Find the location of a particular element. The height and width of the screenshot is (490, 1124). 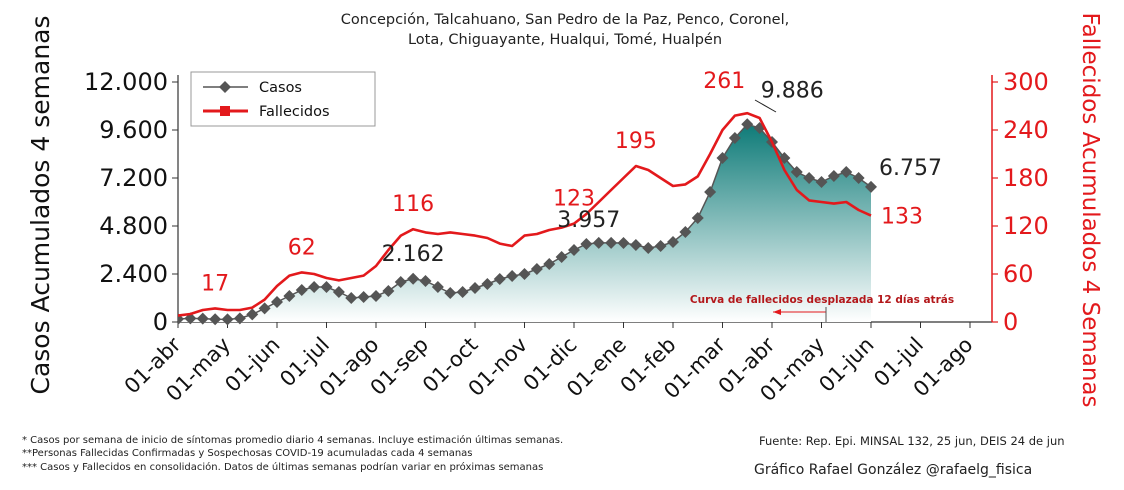

annotation-label: 9.886 is located at coordinates (792, 90).